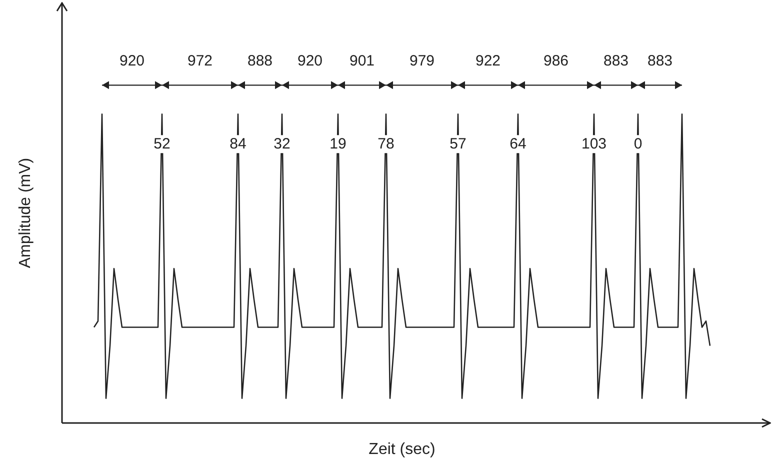  Describe the element at coordinates (422, 61) in the screenshot. I see `text: 979` at that location.